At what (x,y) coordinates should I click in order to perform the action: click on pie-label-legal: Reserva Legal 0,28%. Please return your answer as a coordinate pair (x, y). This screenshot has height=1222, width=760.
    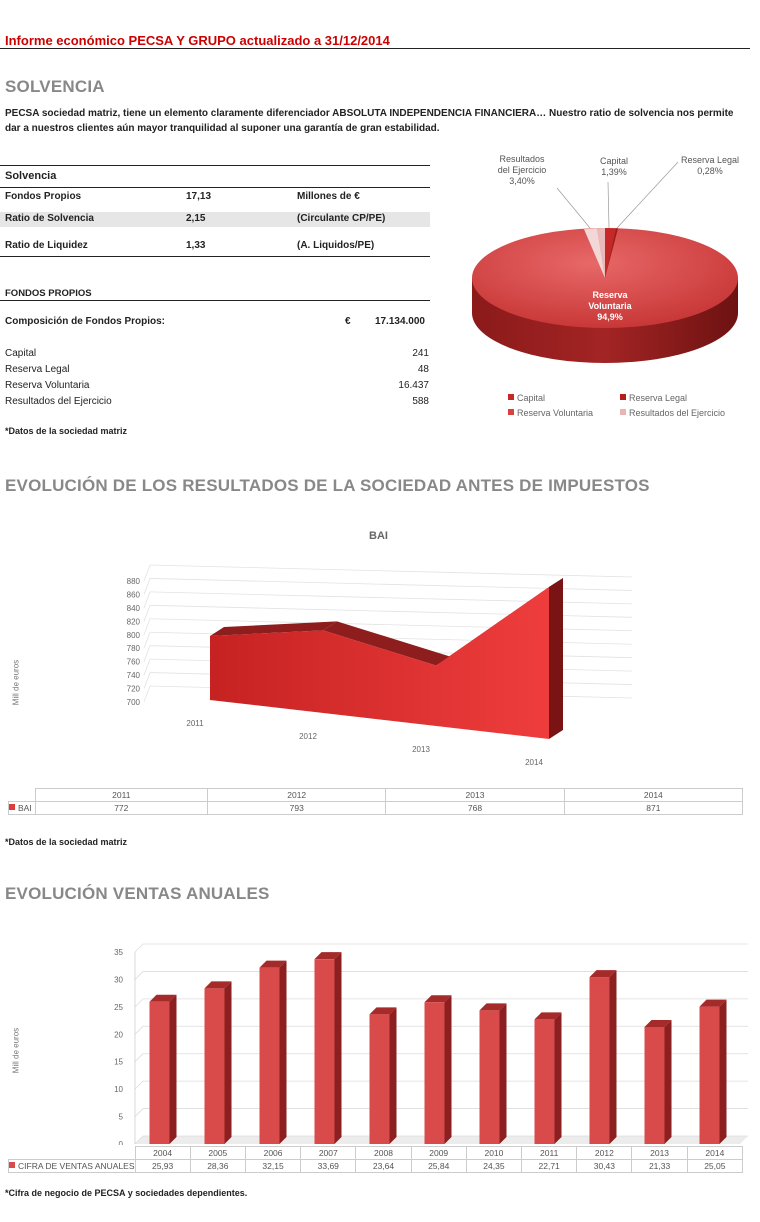
    Looking at the image, I should click on (710, 165).